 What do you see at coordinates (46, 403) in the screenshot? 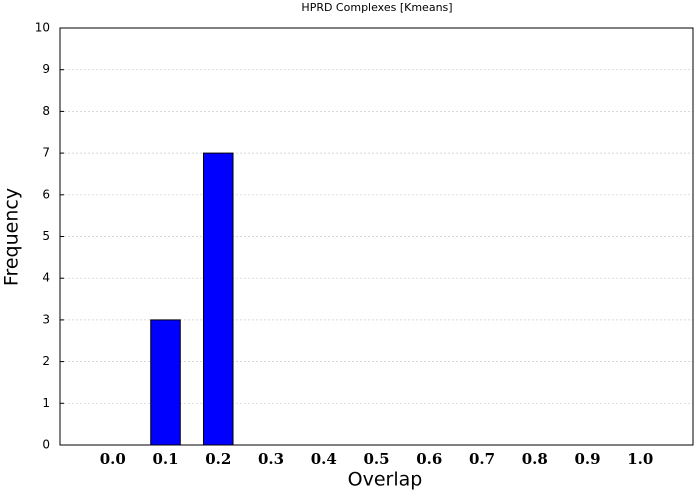
I see `y-tick-label: 1` at bounding box center [46, 403].